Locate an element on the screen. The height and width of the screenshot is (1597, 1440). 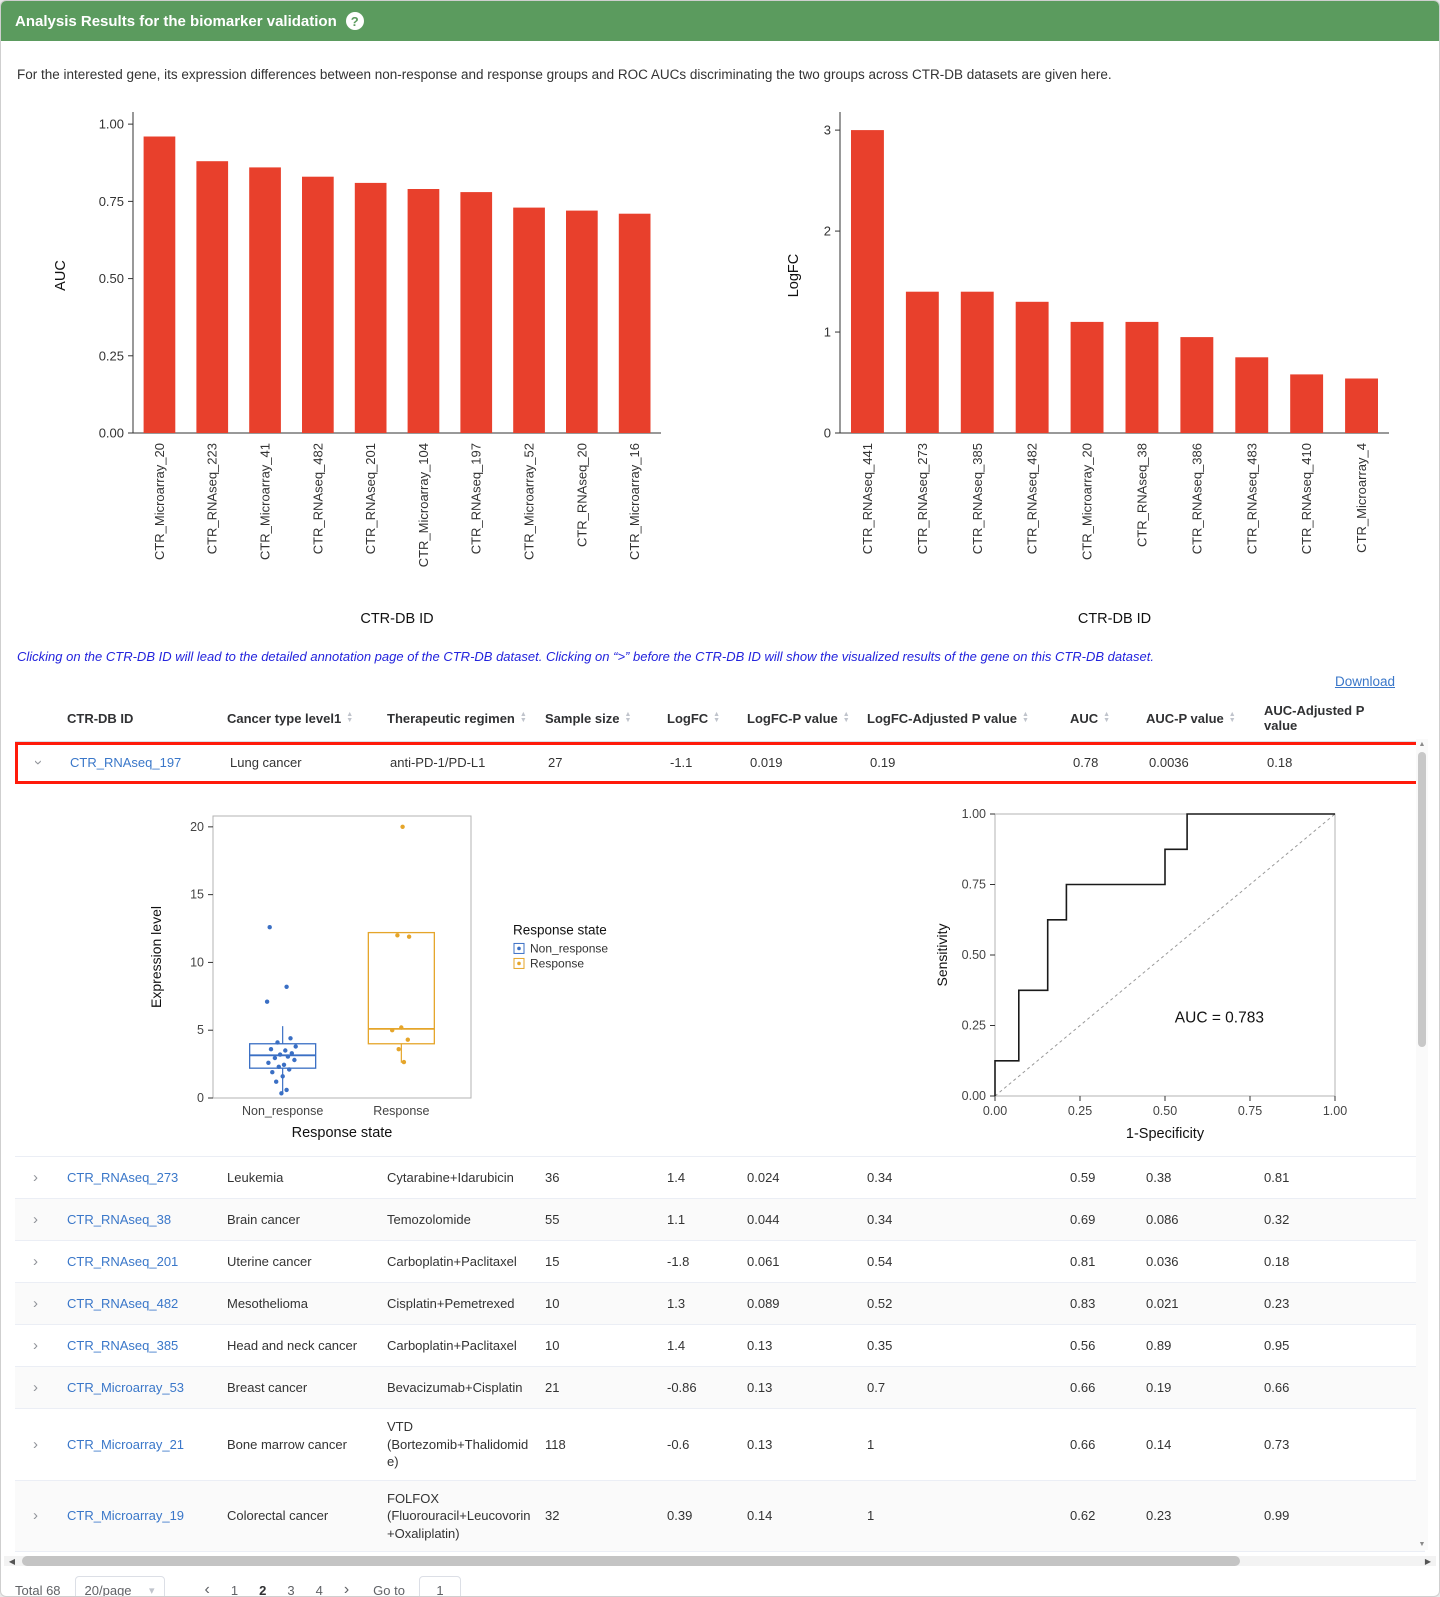
cell-cancer: Colorectal cancer is located at coordinates (278, 1516).